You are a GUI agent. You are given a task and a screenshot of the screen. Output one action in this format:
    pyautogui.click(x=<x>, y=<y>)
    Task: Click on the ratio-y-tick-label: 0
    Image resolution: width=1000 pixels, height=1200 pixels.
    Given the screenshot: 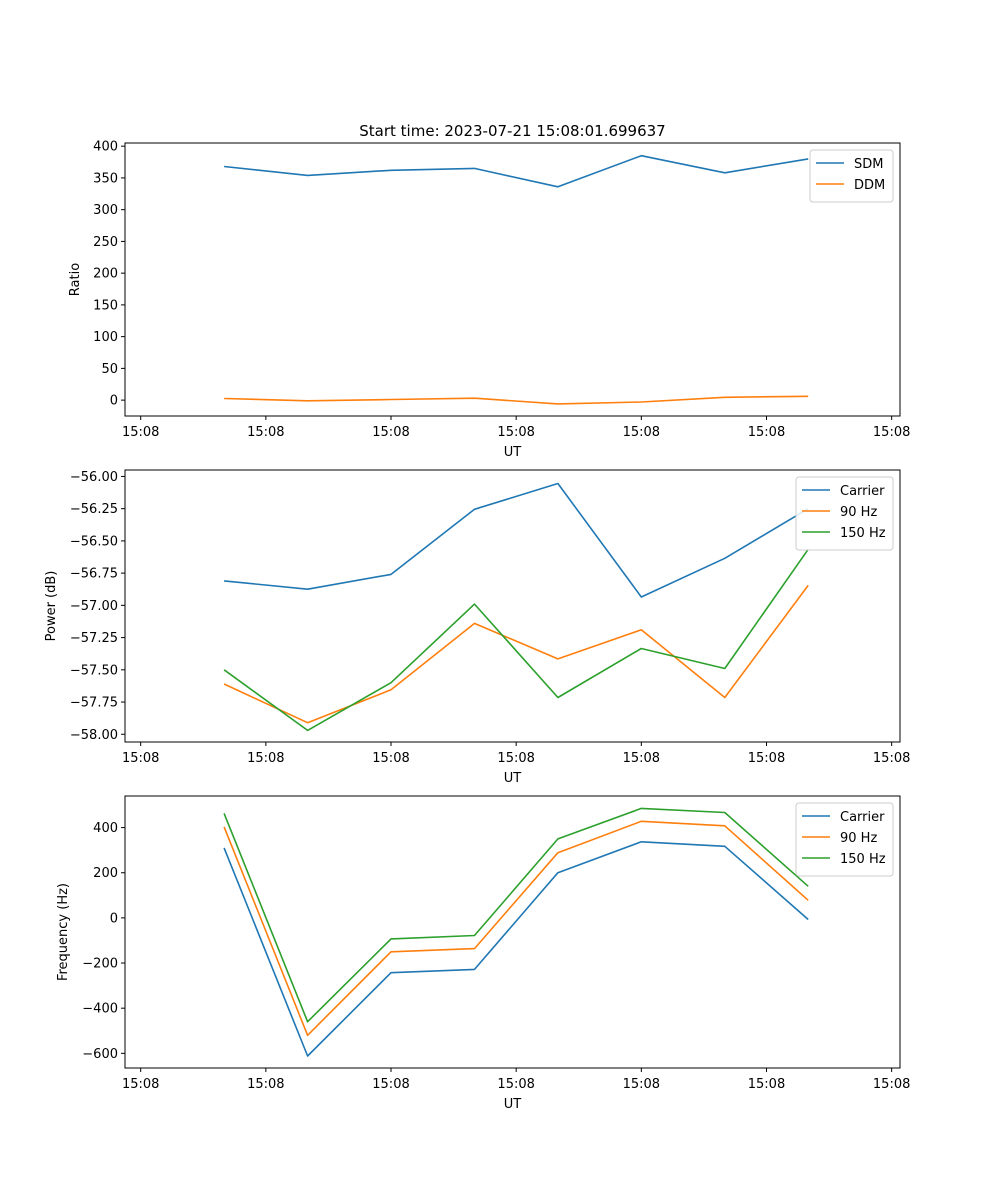 What is the action you would take?
    pyautogui.click(x=114, y=401)
    